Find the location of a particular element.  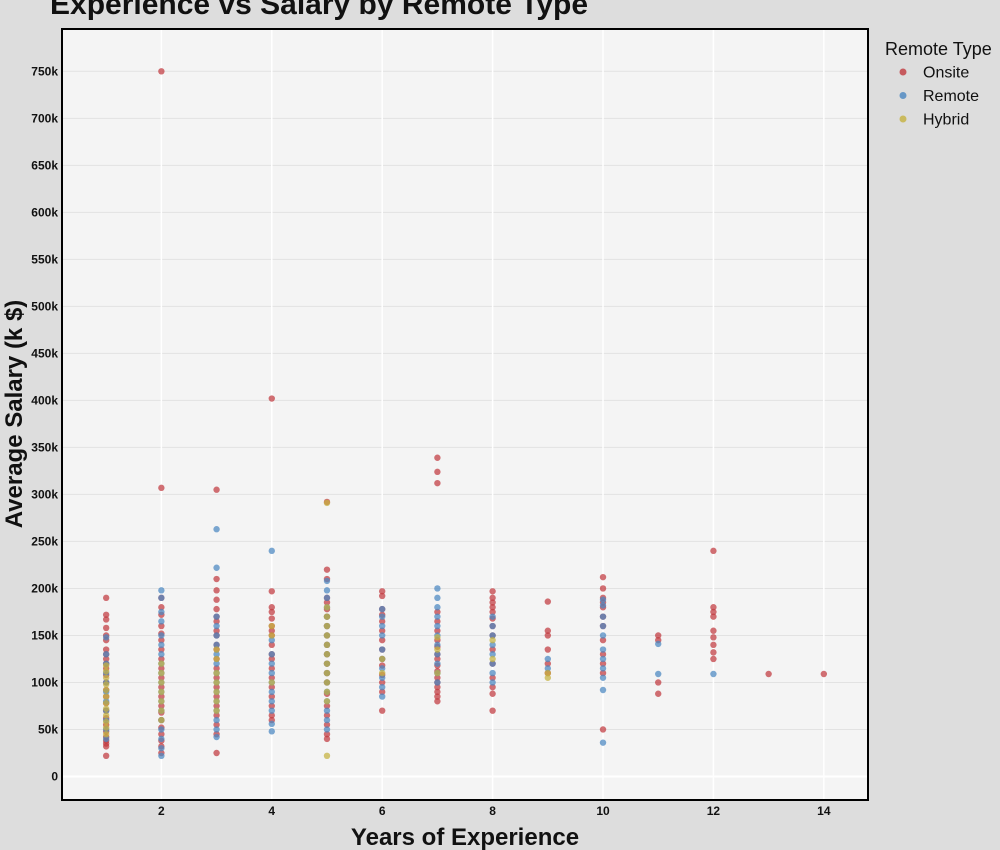

legend: Remote Type Onsite Remote Hybrid is located at coordinates (938, 84).